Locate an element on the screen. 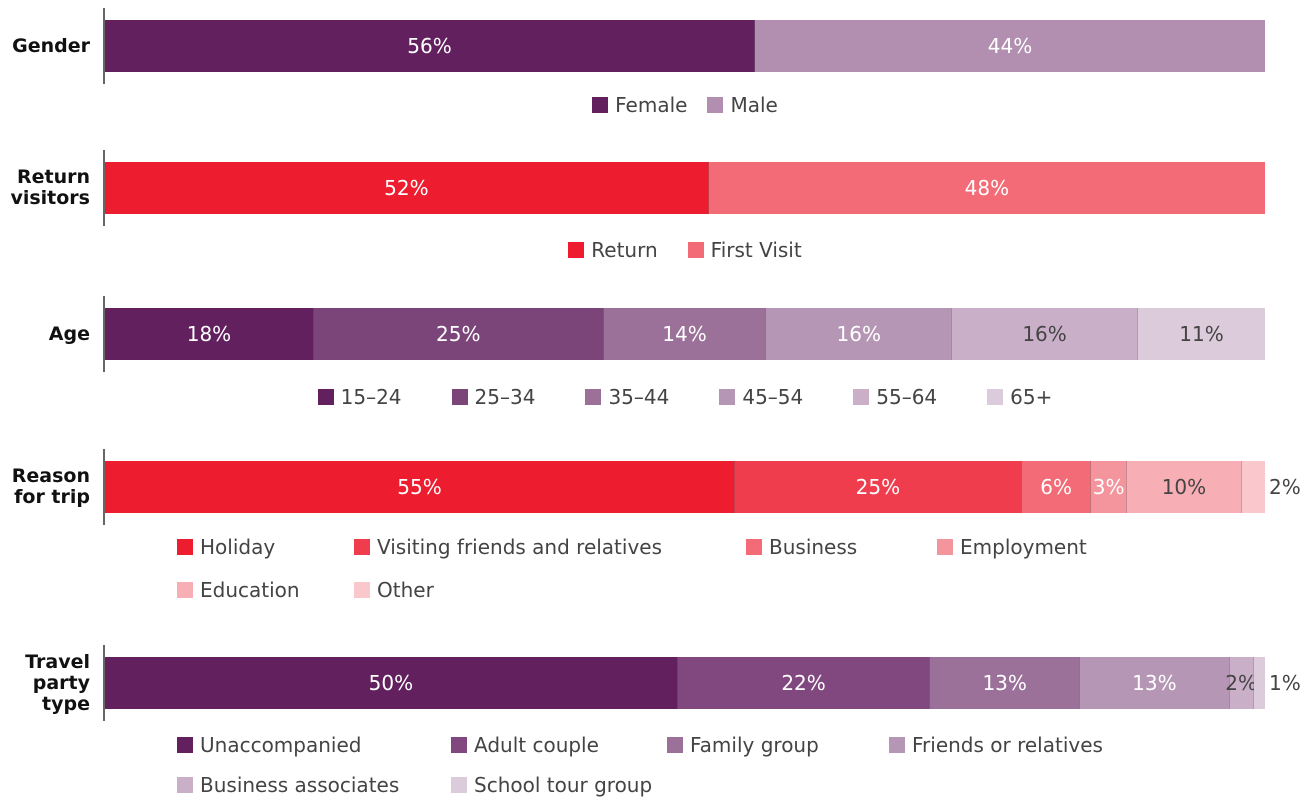 The height and width of the screenshot is (799, 1314). bar-segment: 44% is located at coordinates (1010, 46).